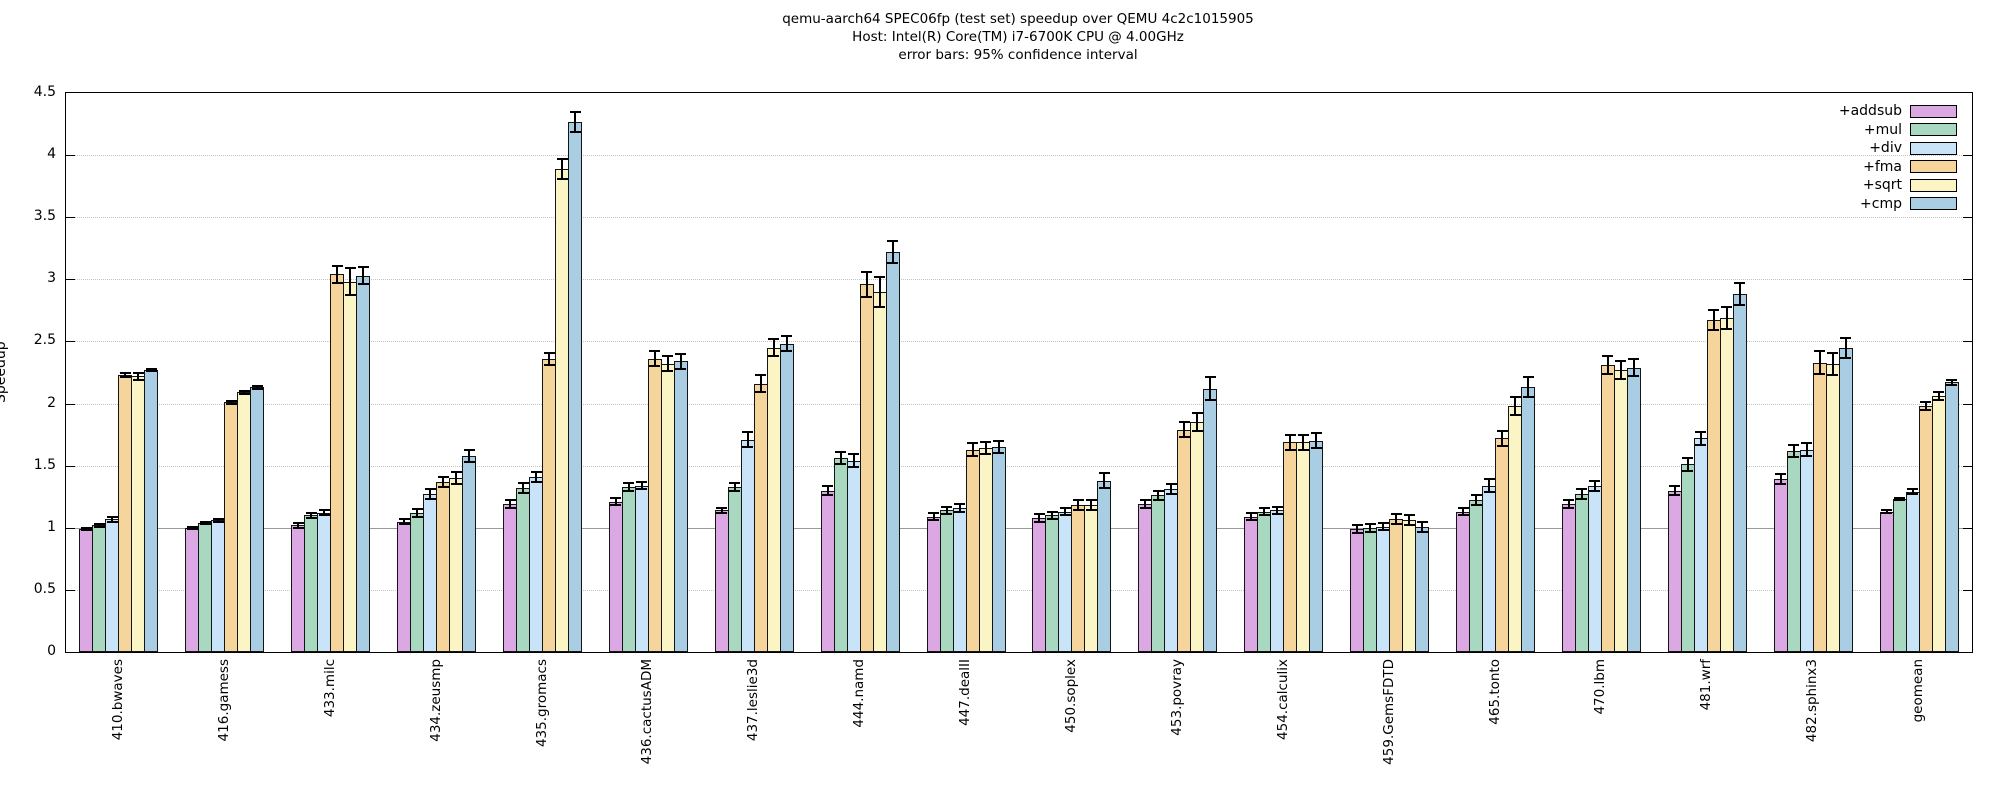 This screenshot has height=800, width=2000. Describe the element at coordinates (1933, 185) in the screenshot. I see `legend-swatch-sqrt` at that location.